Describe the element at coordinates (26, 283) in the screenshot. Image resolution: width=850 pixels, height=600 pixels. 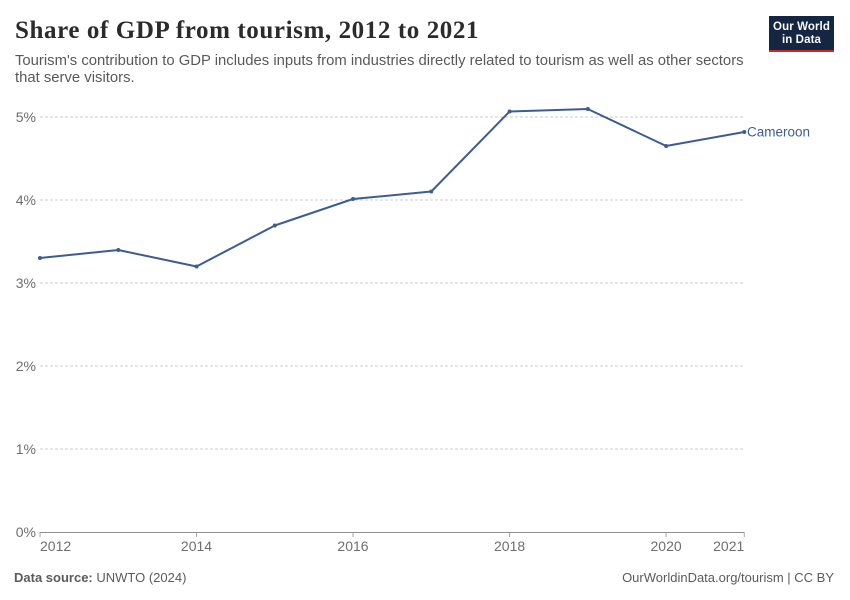
I see `svg-text: 3%` at that location.